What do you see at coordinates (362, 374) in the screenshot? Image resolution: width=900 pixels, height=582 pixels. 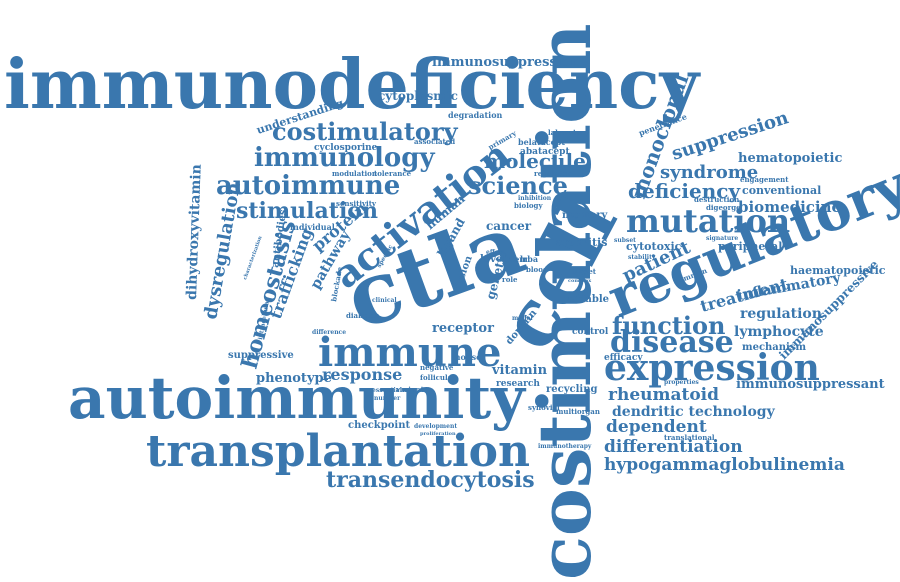 I see `word-response: response` at bounding box center [362, 374].